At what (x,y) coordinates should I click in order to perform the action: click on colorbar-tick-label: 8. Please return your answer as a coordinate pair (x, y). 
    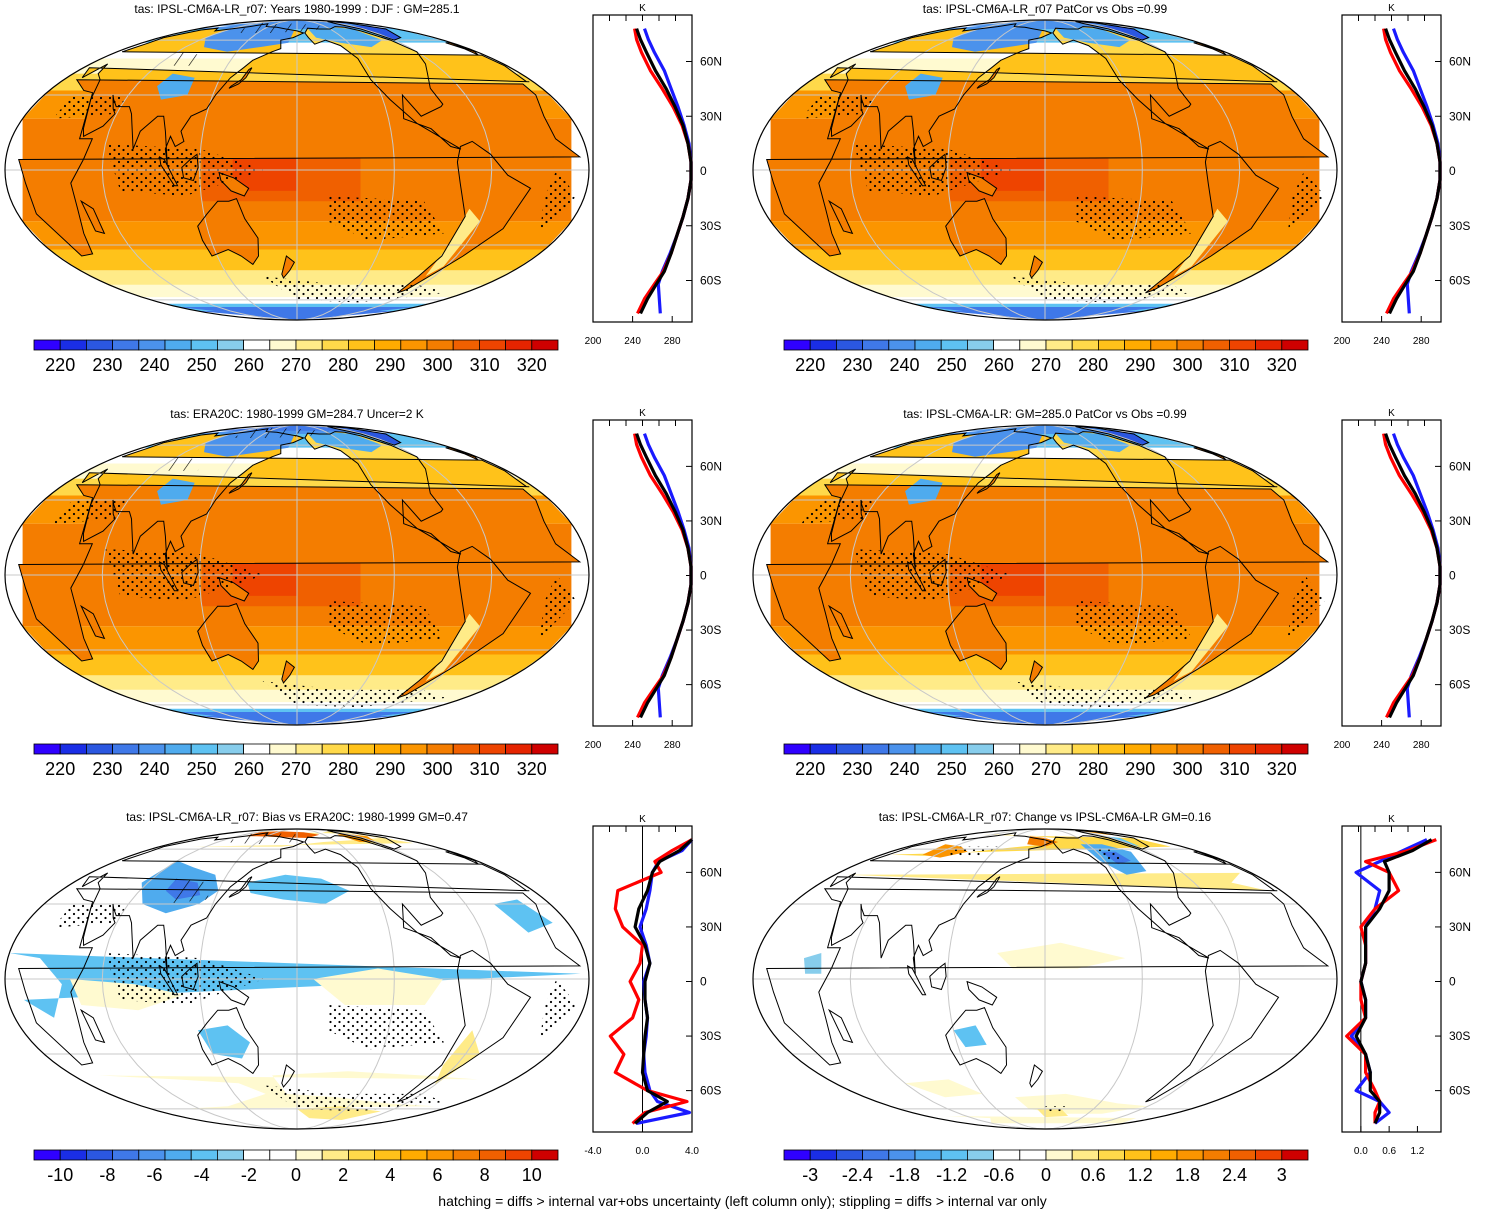
    Looking at the image, I should click on (485, 1175).